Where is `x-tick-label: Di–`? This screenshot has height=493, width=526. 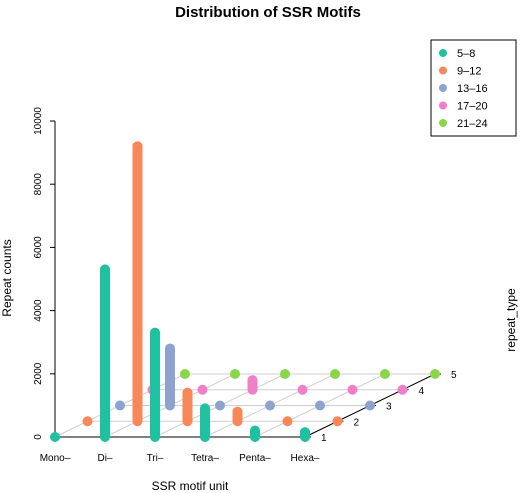
x-tick-label: Di– is located at coordinates (104, 458).